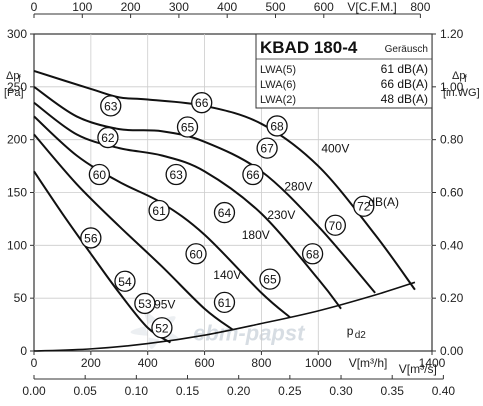 The image size is (483, 406). Describe the element at coordinates (227, 7) in the screenshot. I see `top-x-tick-label: 400` at that location.